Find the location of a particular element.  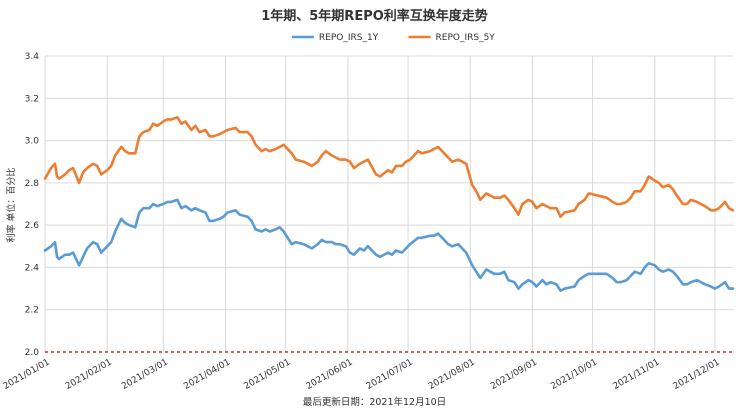

legend-label: REPO_IRS_5Y is located at coordinates (466, 38).